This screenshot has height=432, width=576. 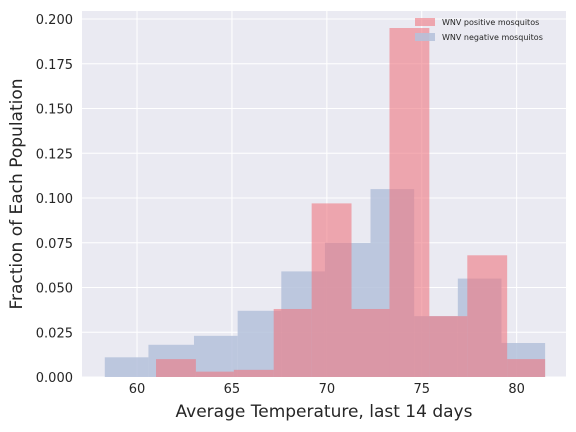 What do you see at coordinates (54, 244) in the screenshot?
I see `y-tick-label: 0.075` at bounding box center [54, 244].